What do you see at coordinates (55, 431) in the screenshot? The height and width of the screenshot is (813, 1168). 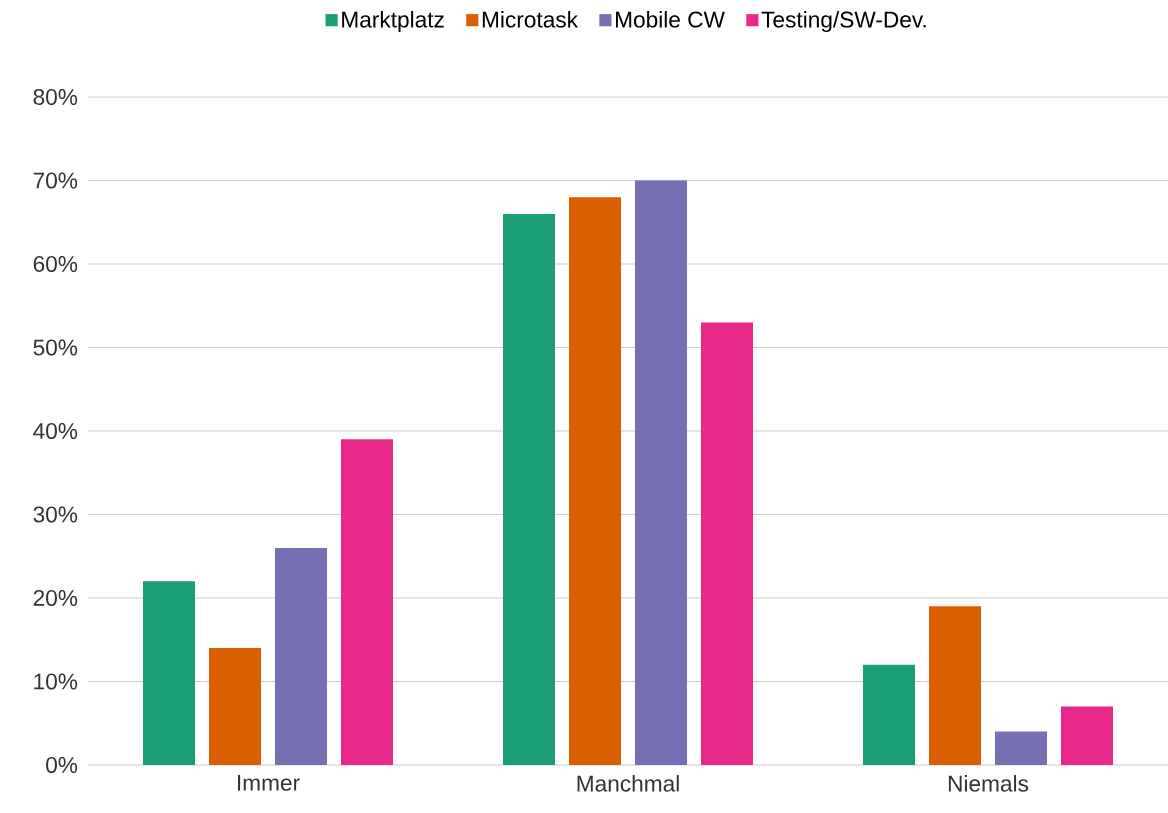 I see `y-tick-label: 40%` at bounding box center [55, 431].